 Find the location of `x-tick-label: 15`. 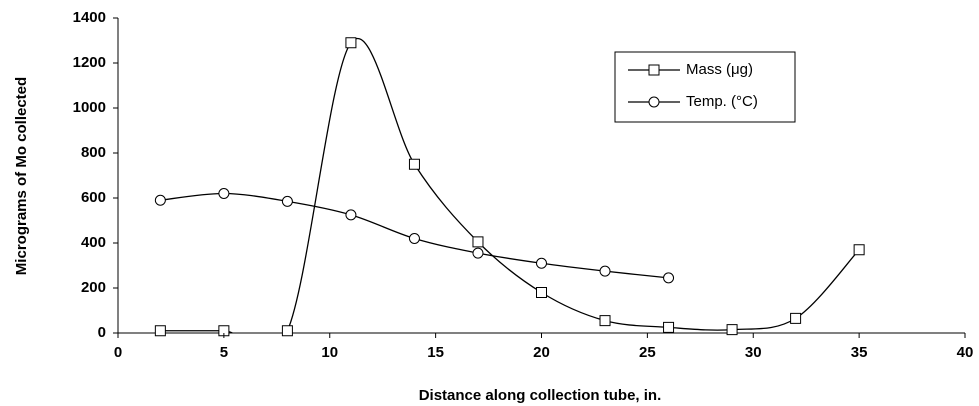

x-tick-label: 15 is located at coordinates (435, 352).